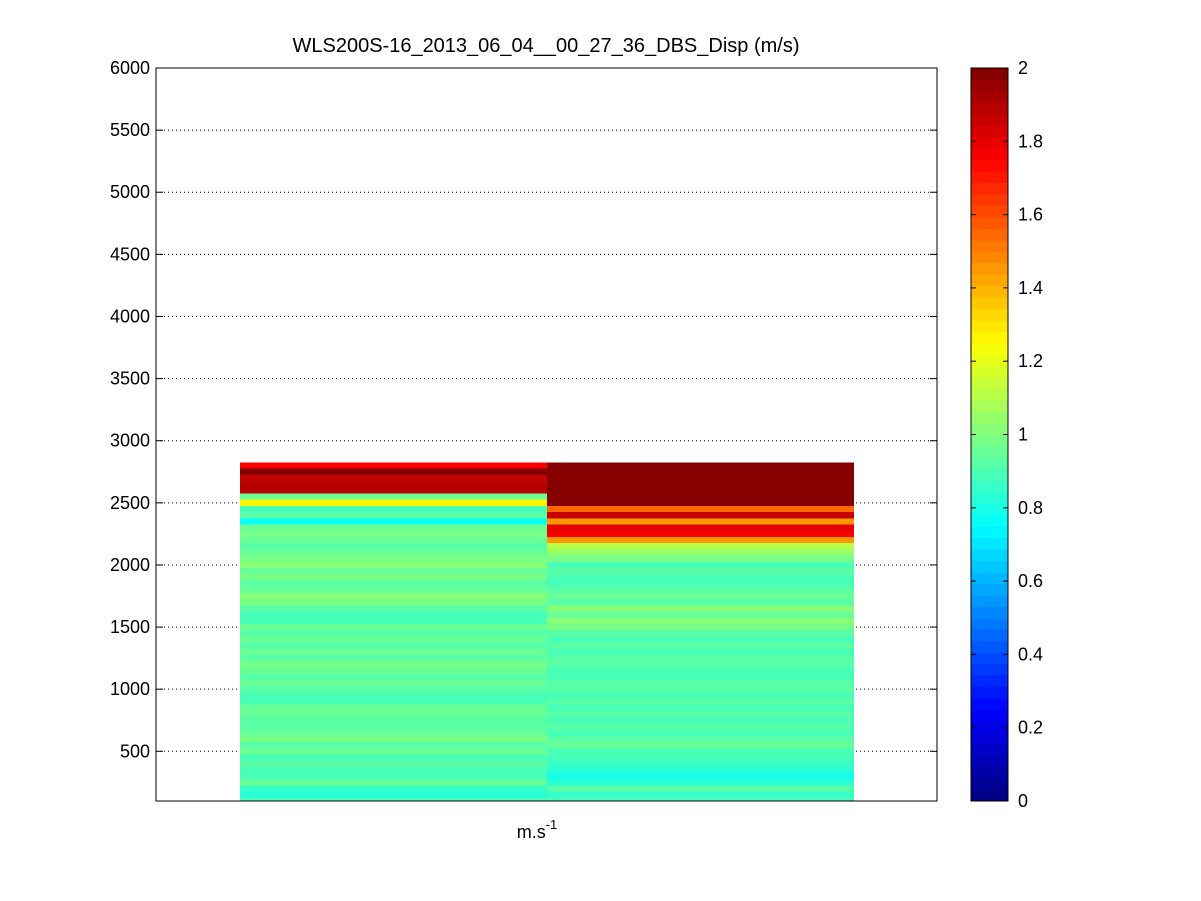  Describe the element at coordinates (537, 829) in the screenshot. I see `x-axis-label: m.s-1` at that location.